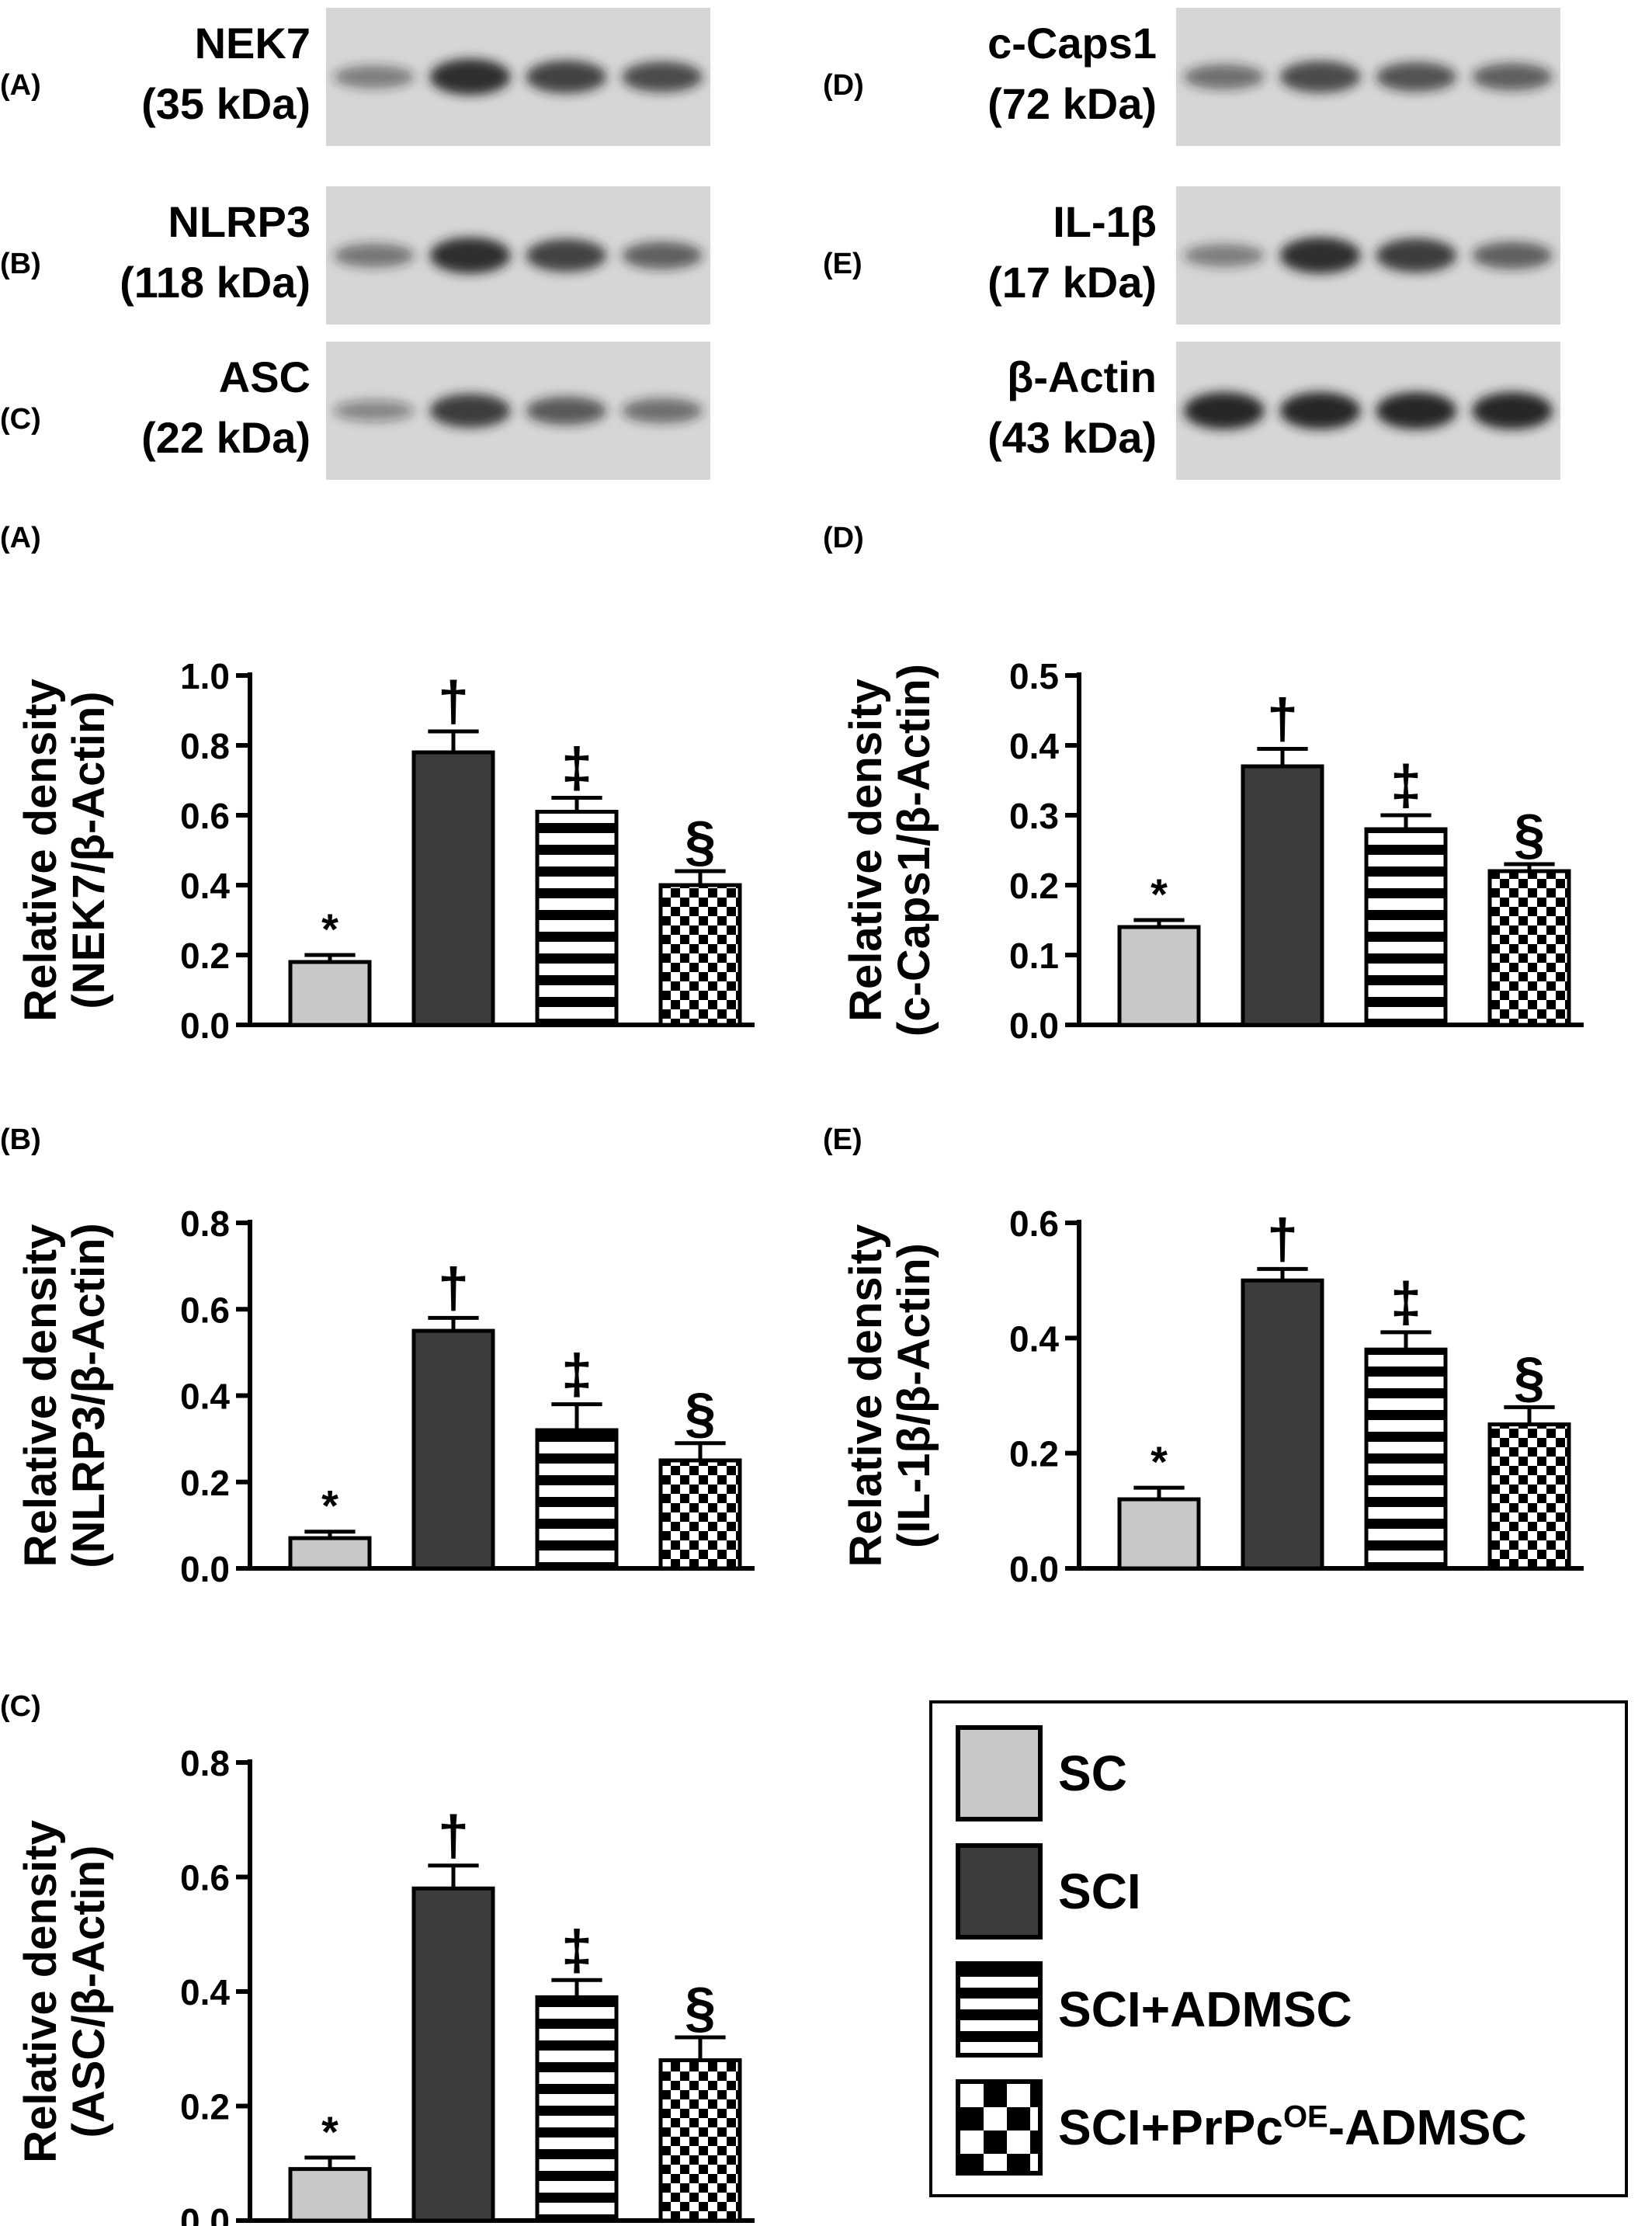 Image resolution: width=1652 pixels, height=2226 pixels. I want to click on blot-panel-label: (B), so click(20, 264).